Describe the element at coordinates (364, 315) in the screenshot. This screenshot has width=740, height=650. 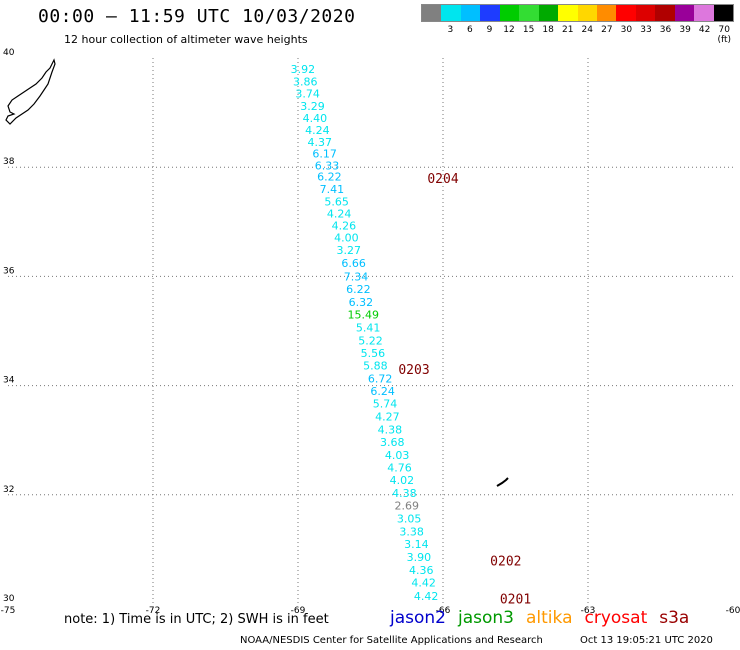
I see `wave-height-label: 15.49` at that location.